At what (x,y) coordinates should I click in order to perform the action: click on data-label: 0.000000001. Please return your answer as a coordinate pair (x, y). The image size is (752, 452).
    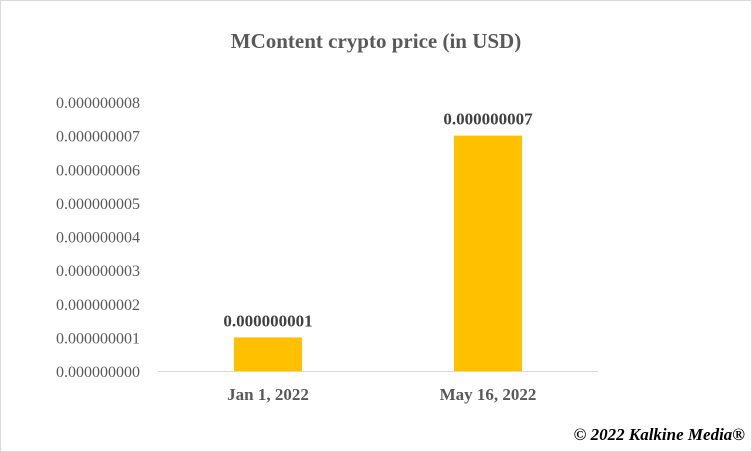
    Looking at the image, I should click on (267, 320).